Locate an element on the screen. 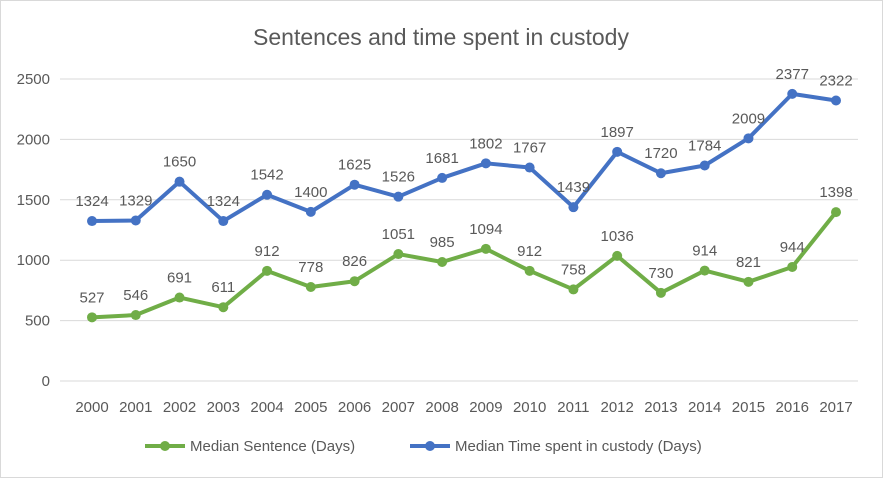 The width and height of the screenshot is (883, 478). data-label: 1784 is located at coordinates (704, 145).